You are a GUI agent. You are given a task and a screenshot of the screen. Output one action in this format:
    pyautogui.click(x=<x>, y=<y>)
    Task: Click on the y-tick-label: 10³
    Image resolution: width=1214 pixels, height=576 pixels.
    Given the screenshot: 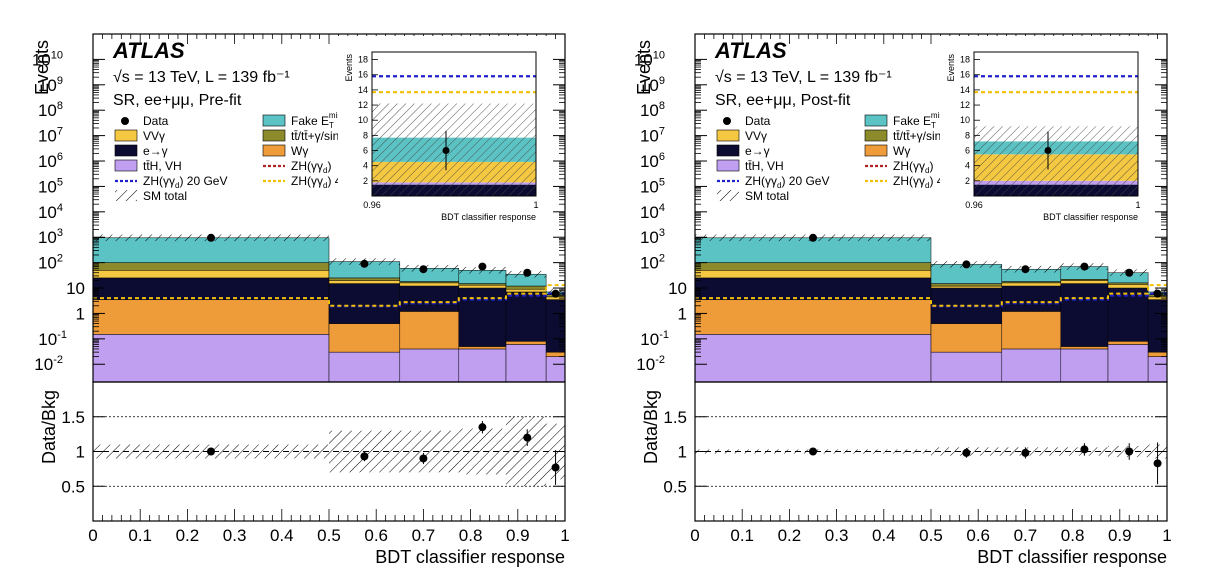 What is the action you would take?
    pyautogui.click(x=652, y=237)
    